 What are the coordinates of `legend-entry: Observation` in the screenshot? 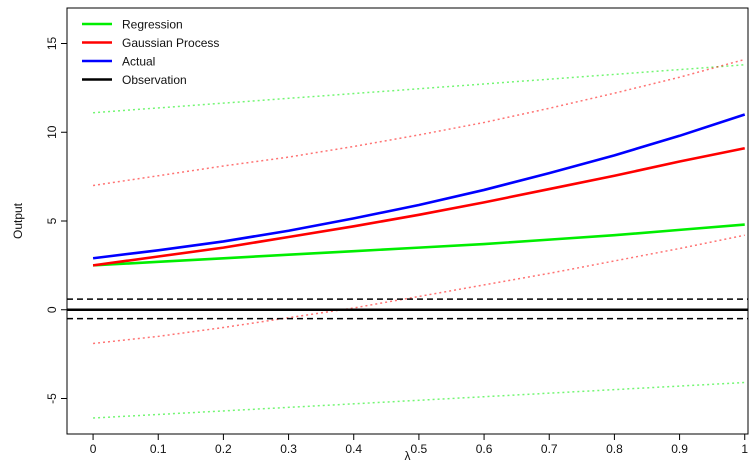 It's located at (154, 80).